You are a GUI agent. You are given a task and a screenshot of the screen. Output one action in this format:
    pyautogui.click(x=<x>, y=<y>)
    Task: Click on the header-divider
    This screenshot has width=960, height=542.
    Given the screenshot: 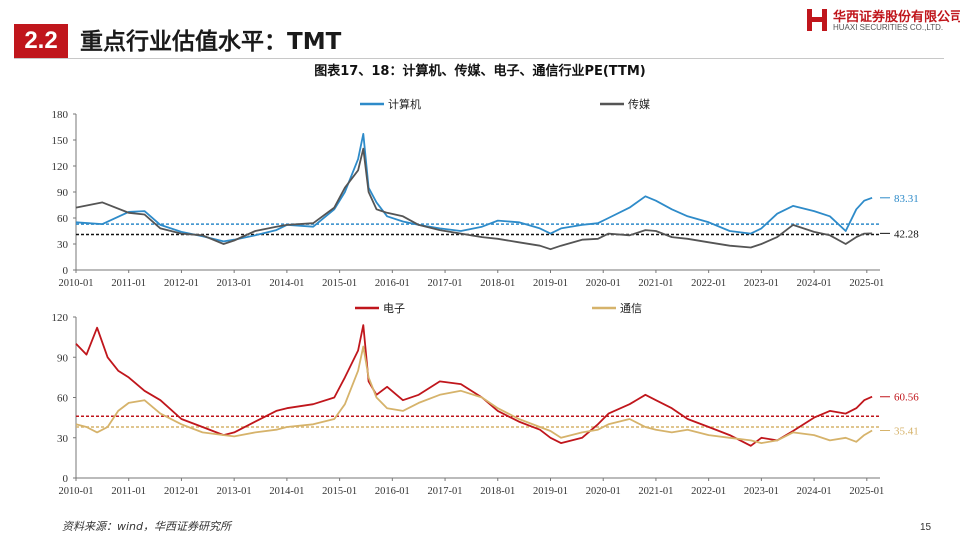 What is the action you would take?
    pyautogui.click(x=479, y=58)
    